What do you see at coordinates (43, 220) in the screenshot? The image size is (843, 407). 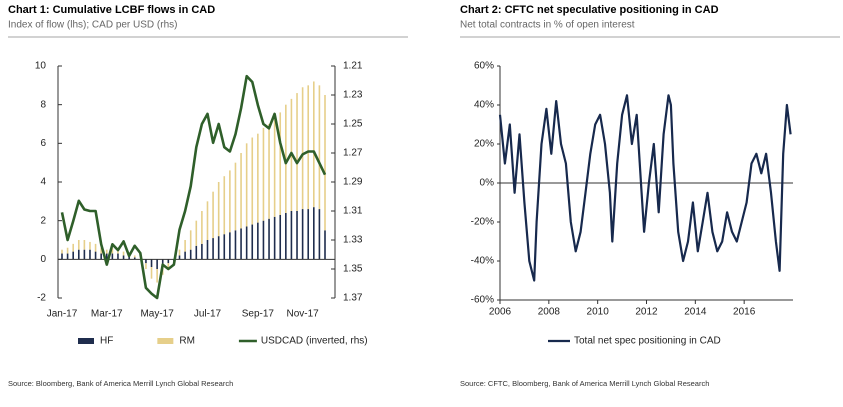 I see `y-tick-label: 2` at bounding box center [43, 220].